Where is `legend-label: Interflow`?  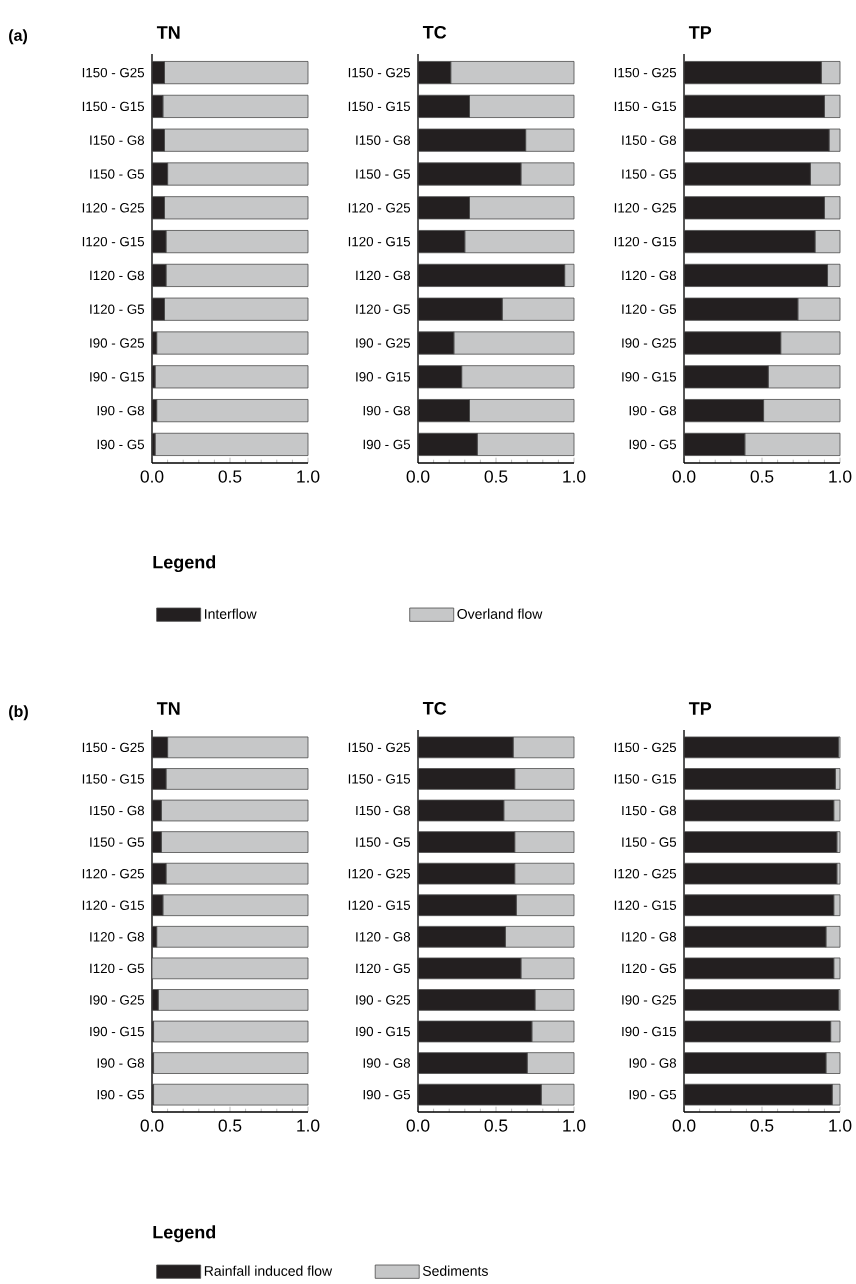 legend-label: Interflow is located at coordinates (231, 613).